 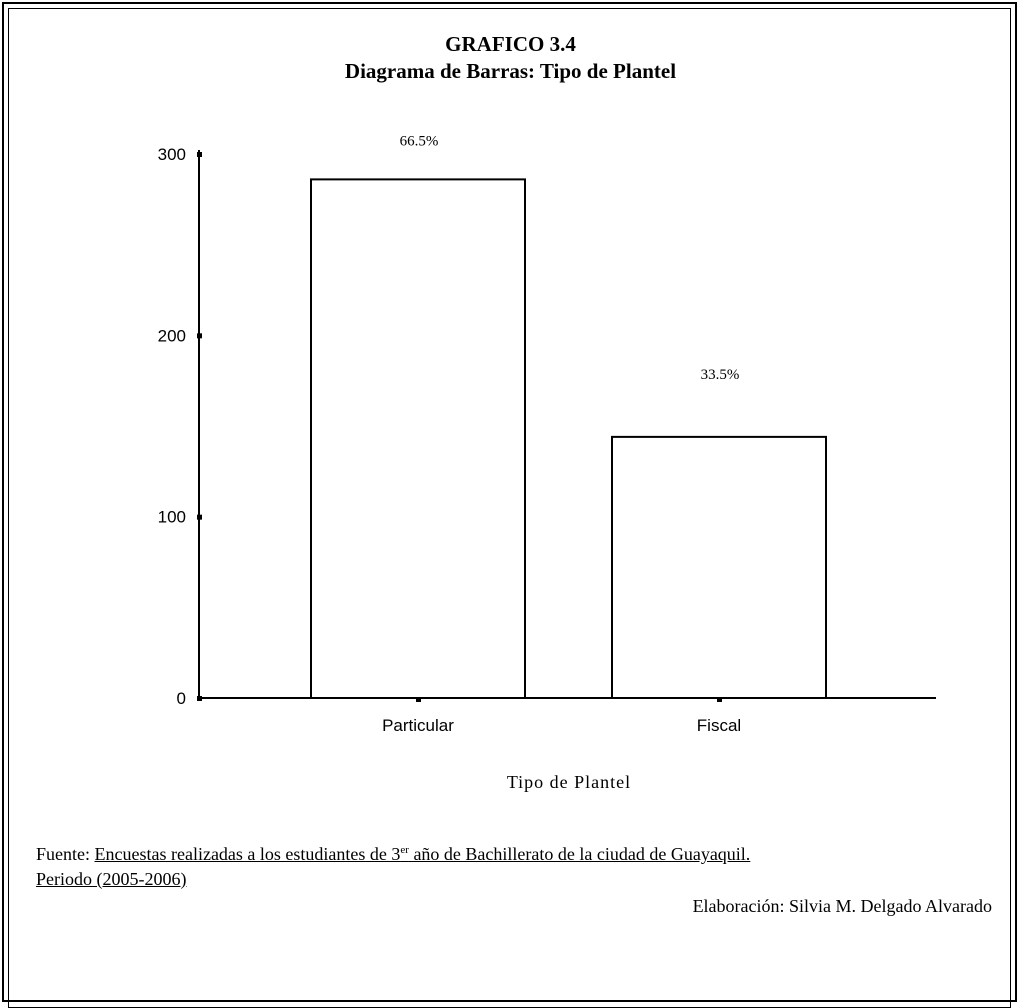 I want to click on y-tick-label: 0, so click(x=181, y=698).